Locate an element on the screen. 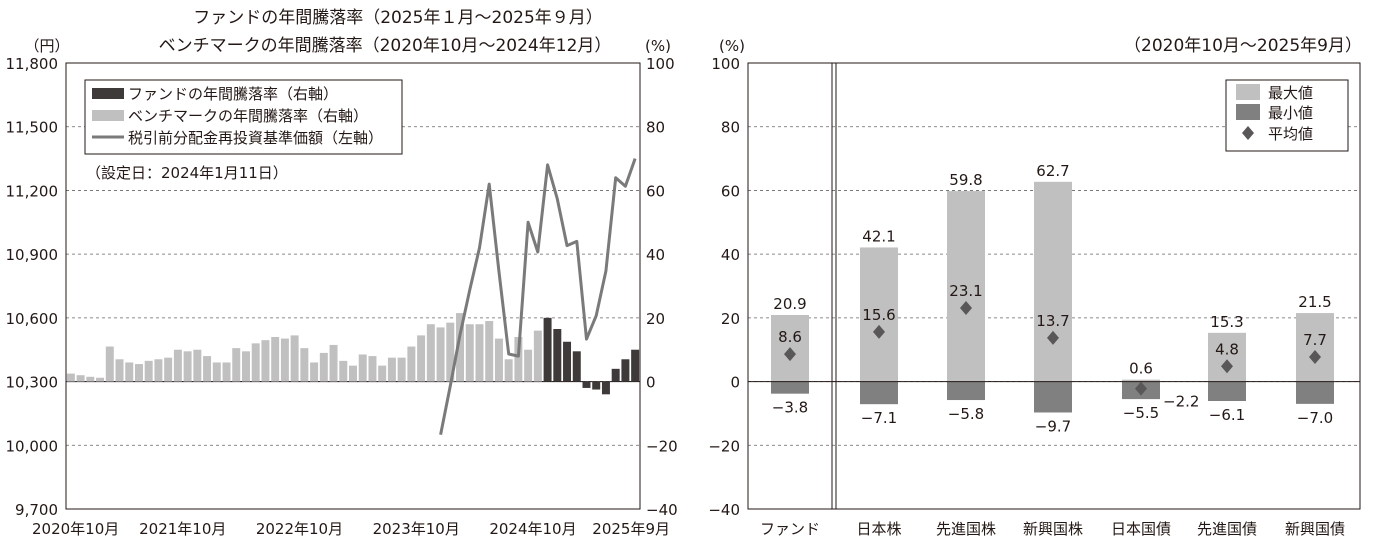 The image size is (1375, 544). left-x-tick-label: 2022年10月 is located at coordinates (299, 529).